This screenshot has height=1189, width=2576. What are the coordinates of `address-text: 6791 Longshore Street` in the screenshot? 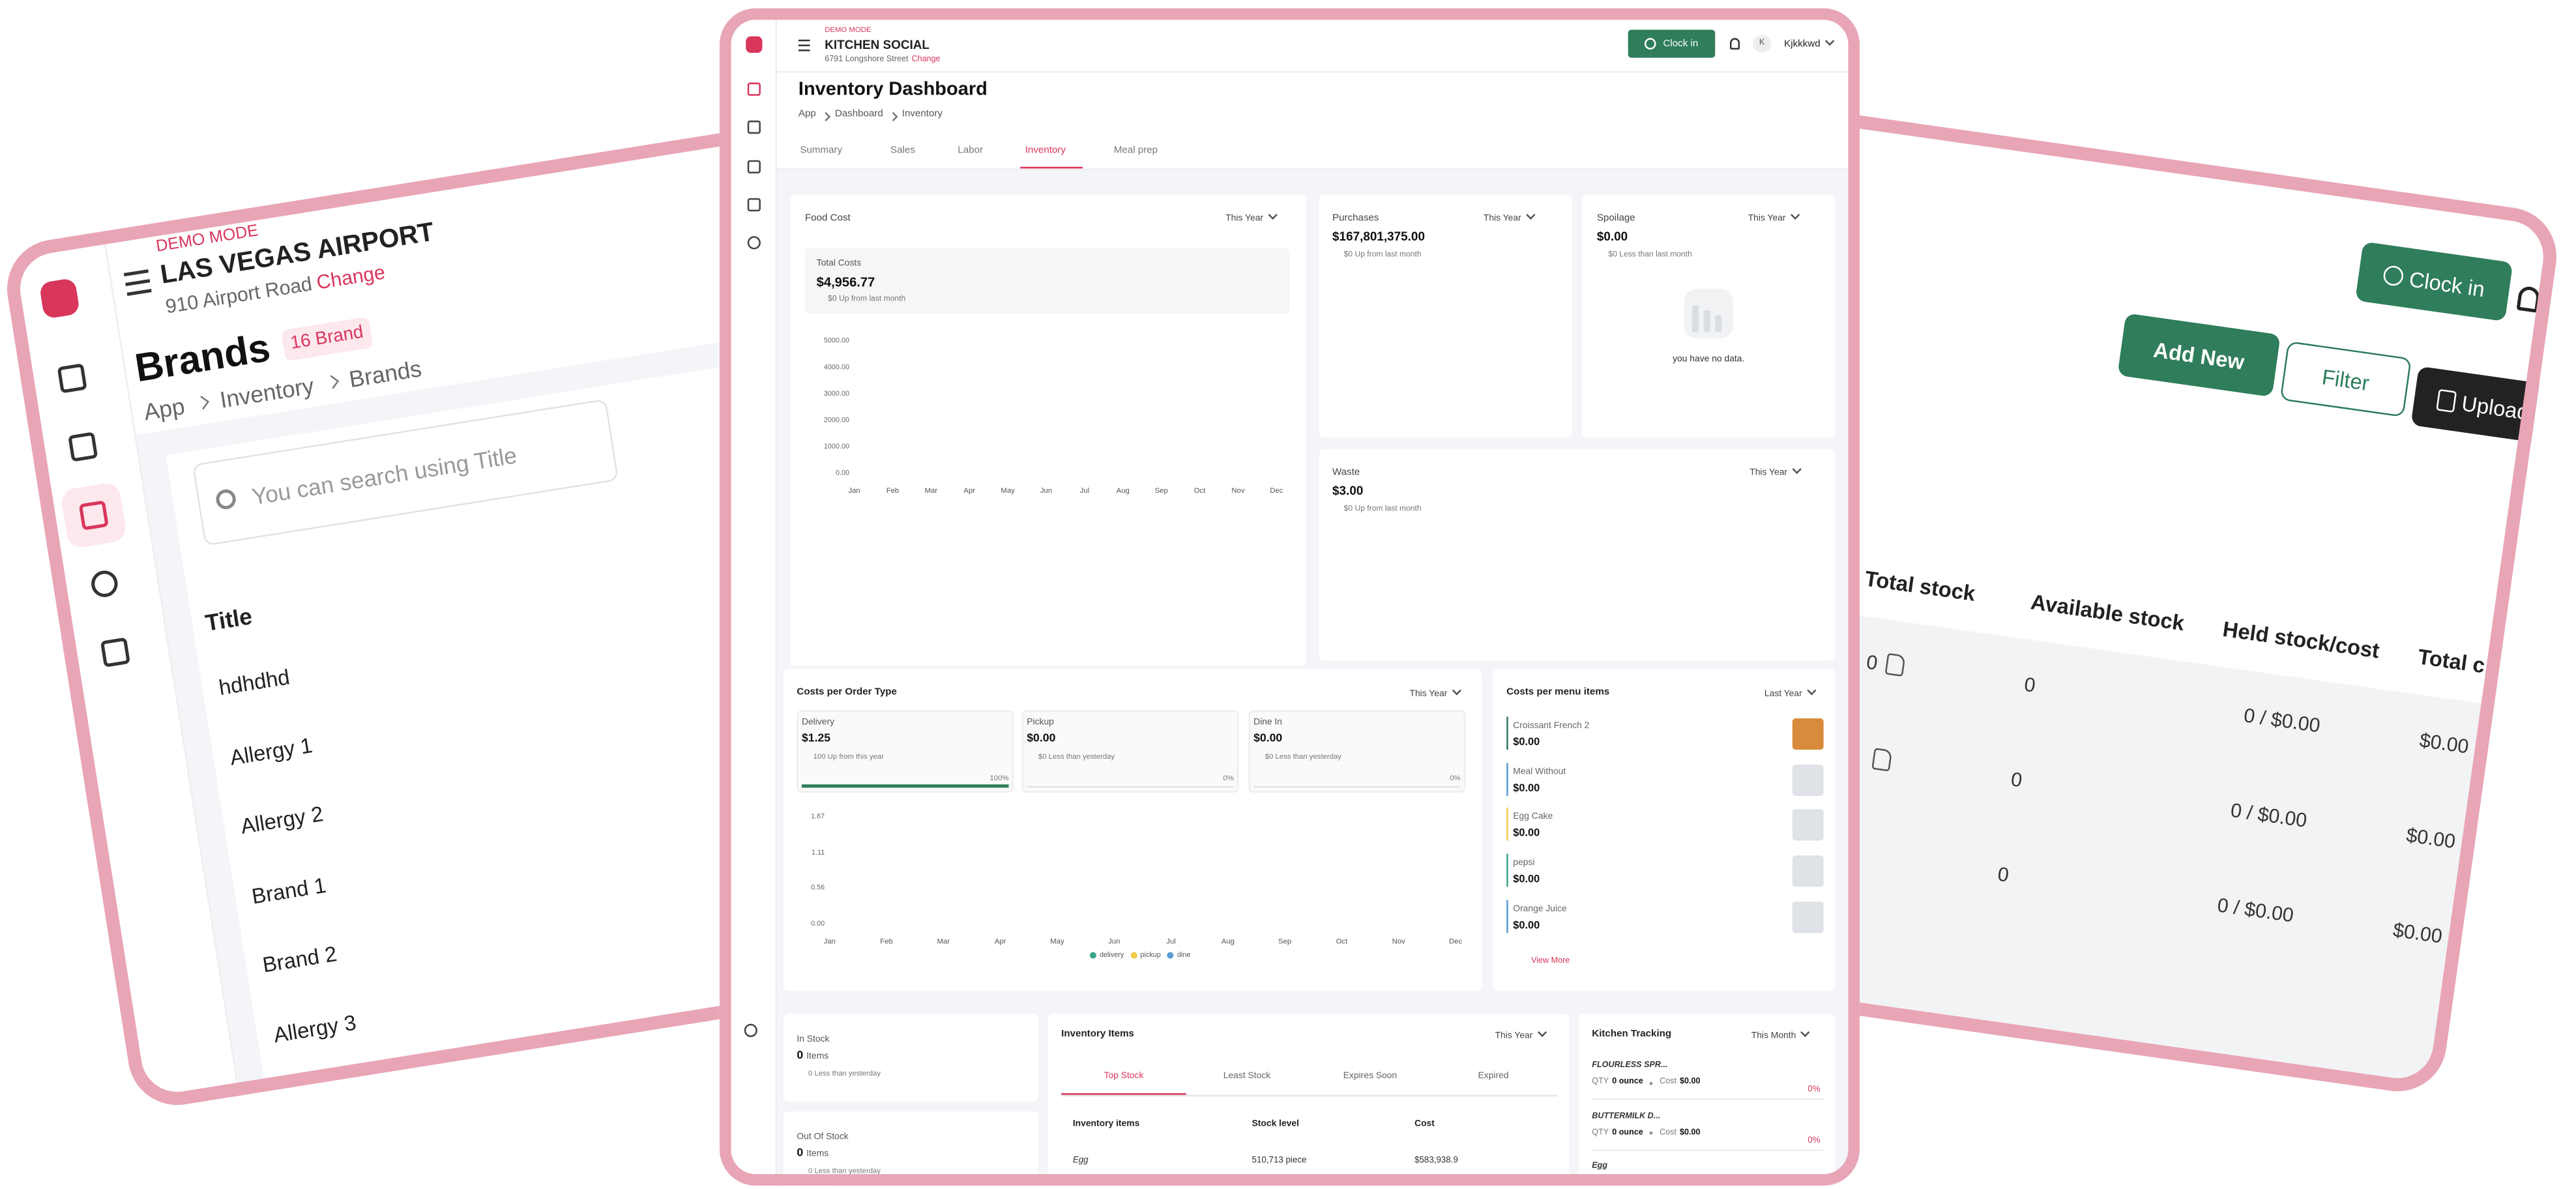 It's located at (867, 59).